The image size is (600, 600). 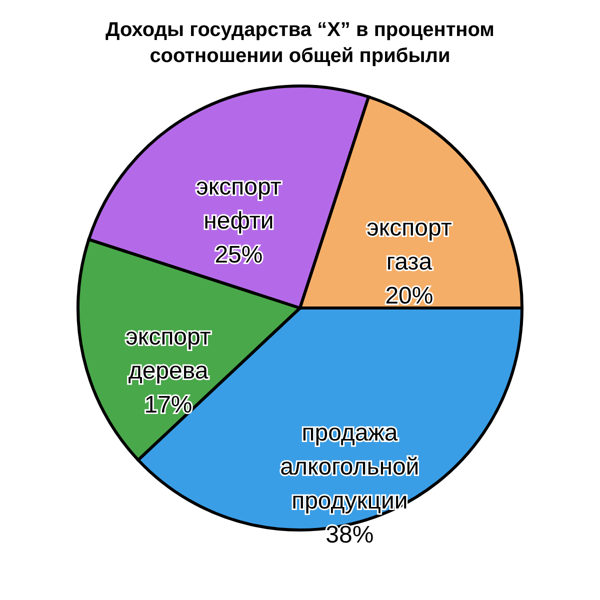 I want to click on slice-label: экспорт нефти, so click(x=239, y=204).